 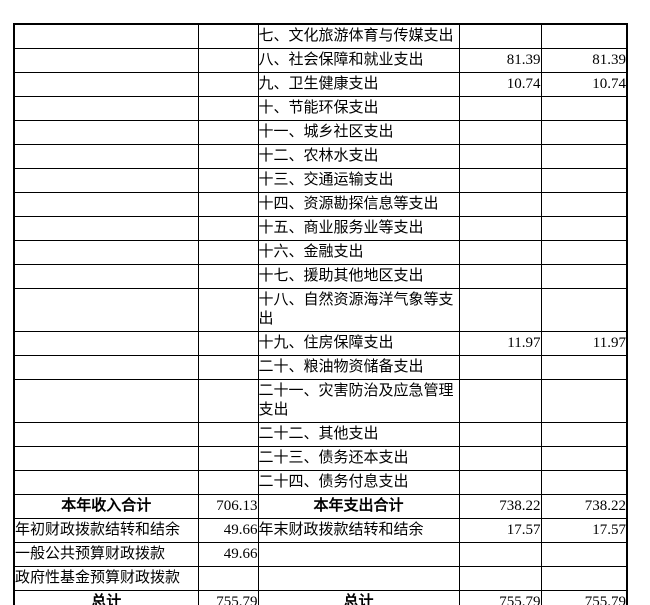 I want to click on expense-row: 十二、农林水支出, so click(x=320, y=156).